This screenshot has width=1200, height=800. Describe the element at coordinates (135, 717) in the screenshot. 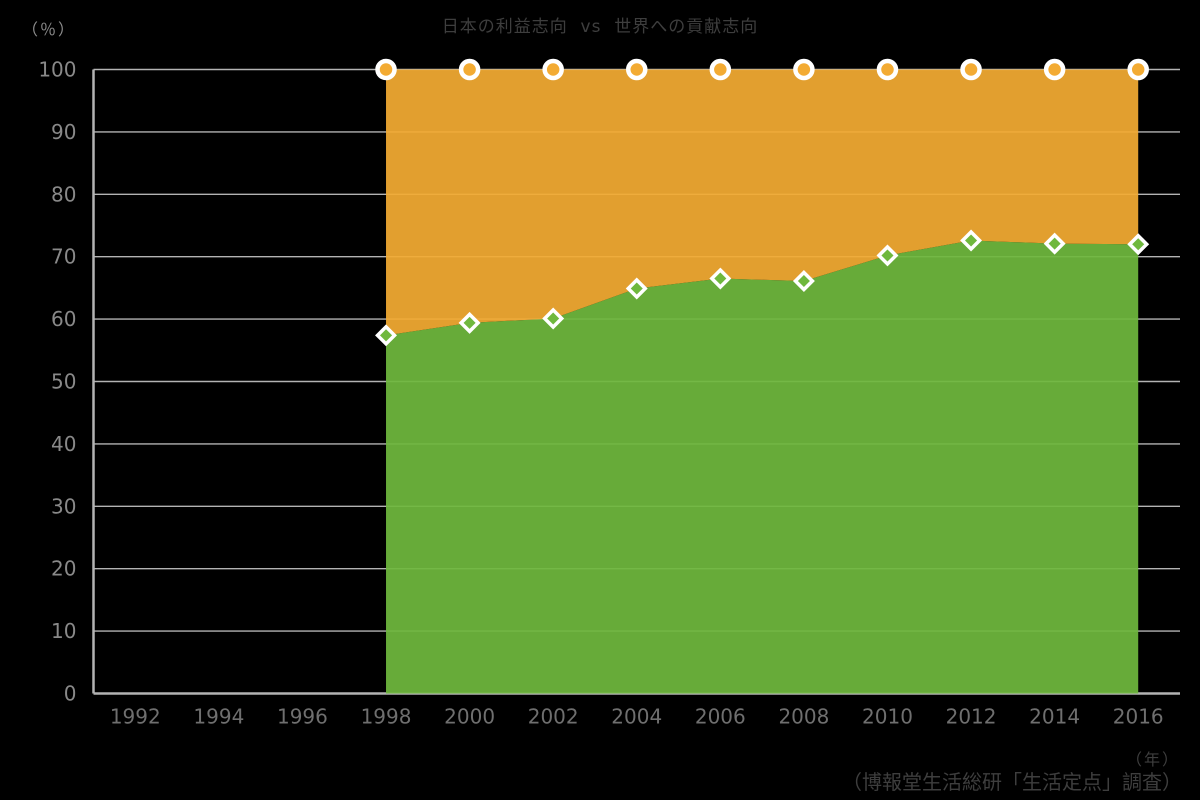

I see `x-tick-label: 1992` at that location.